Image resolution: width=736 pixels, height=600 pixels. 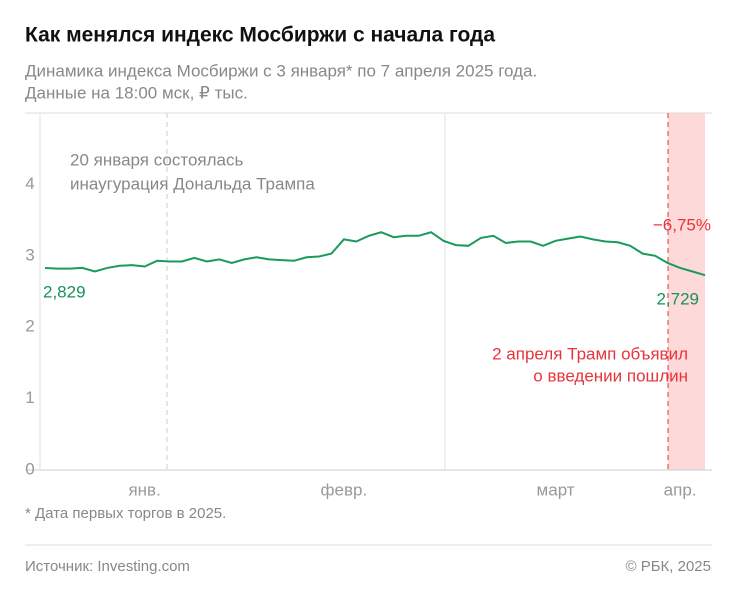 I want to click on x-tick-label: янв., so click(x=144, y=489).